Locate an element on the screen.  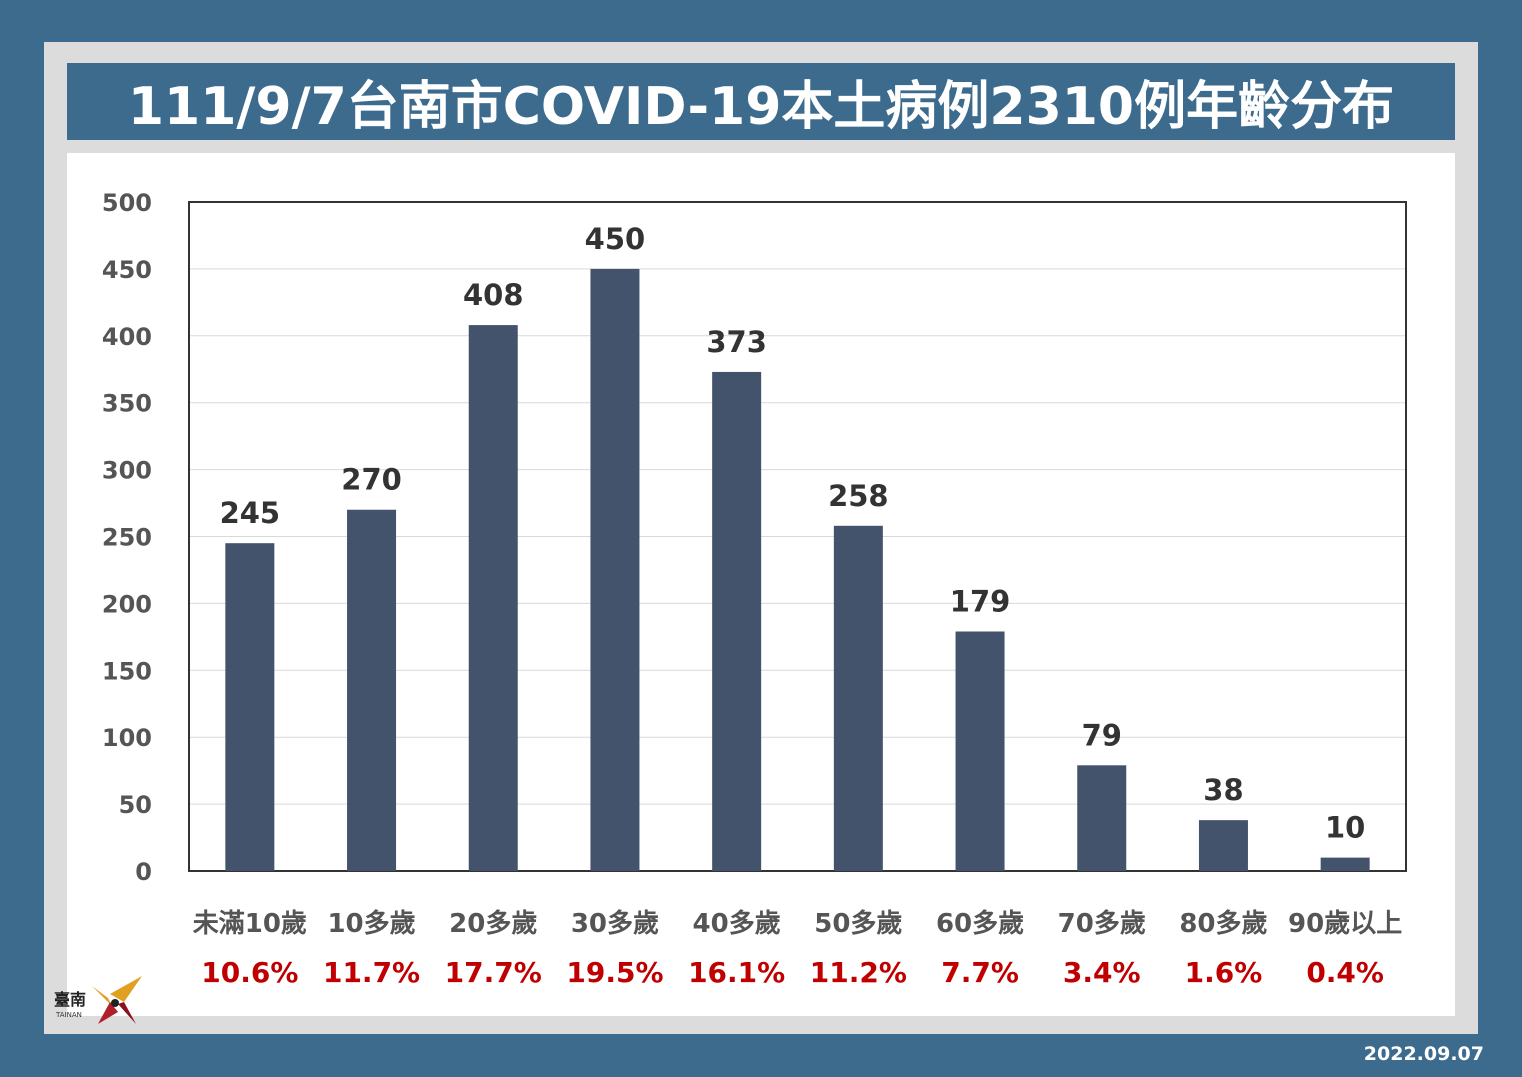
x-tick-label: 40多歲 is located at coordinates (737, 924).